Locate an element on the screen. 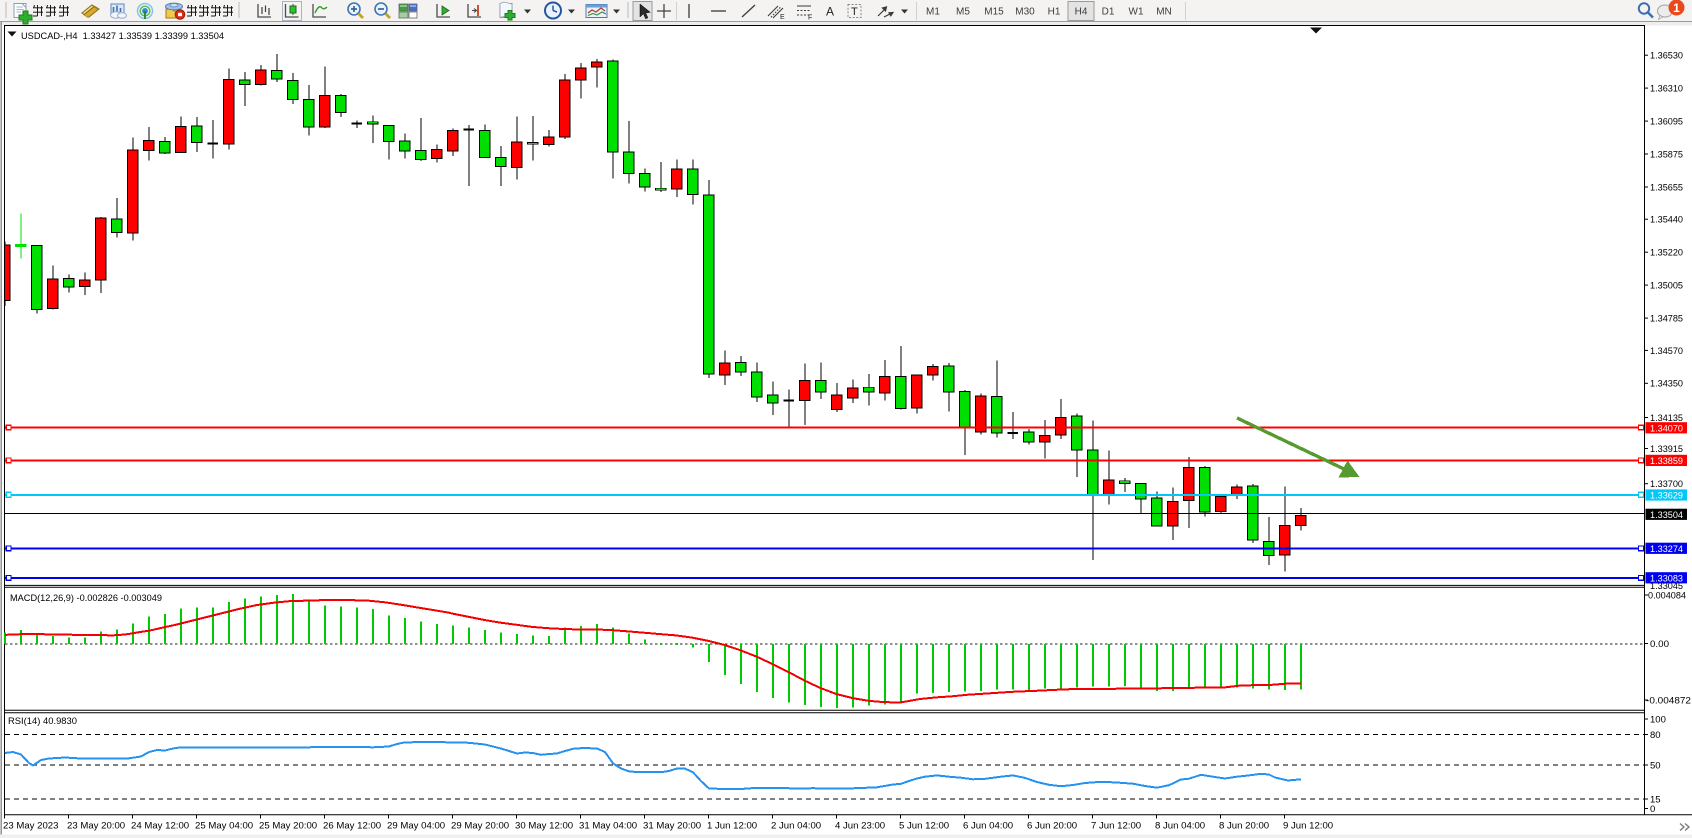  svg-text: H1 is located at coordinates (1054, 12).